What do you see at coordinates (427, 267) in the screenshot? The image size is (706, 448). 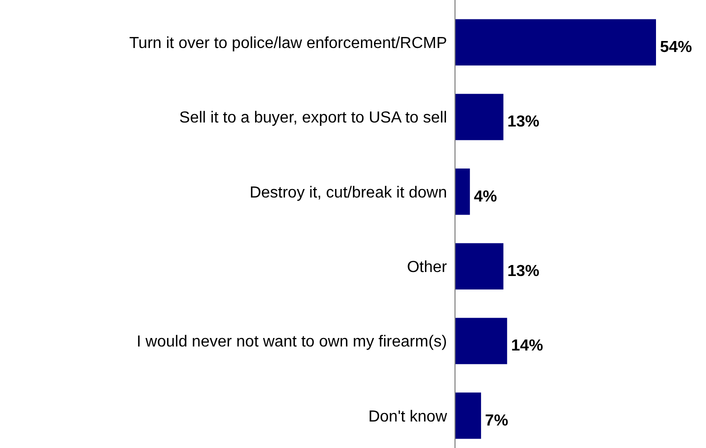 I see `y-tick-label: Other` at bounding box center [427, 267].